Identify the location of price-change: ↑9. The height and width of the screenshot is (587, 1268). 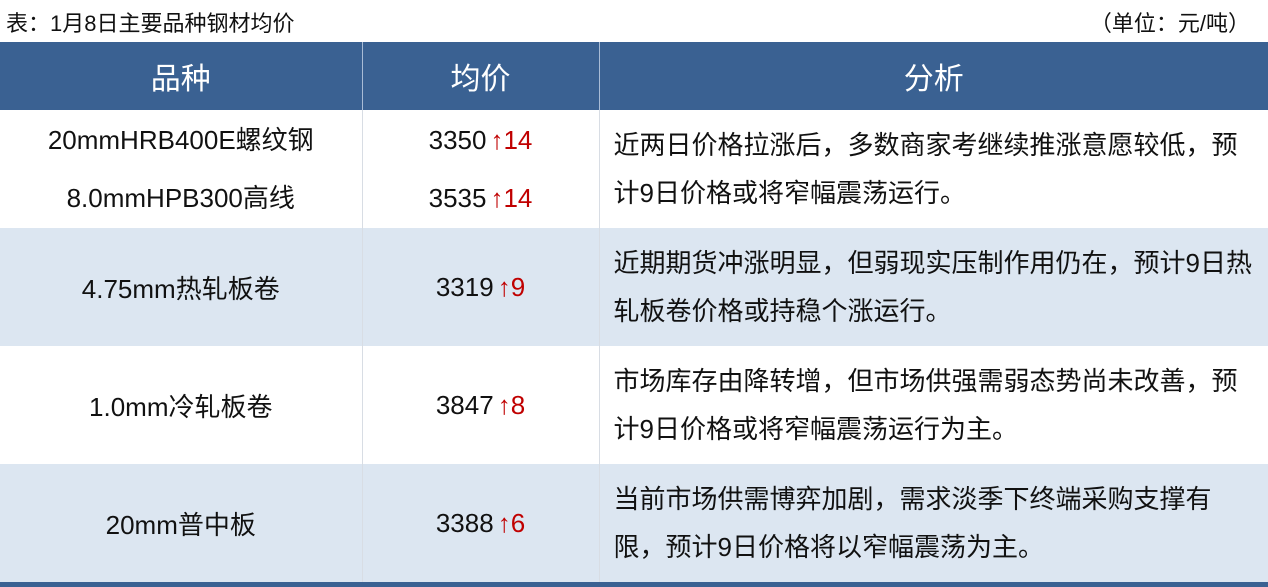
(511, 286).